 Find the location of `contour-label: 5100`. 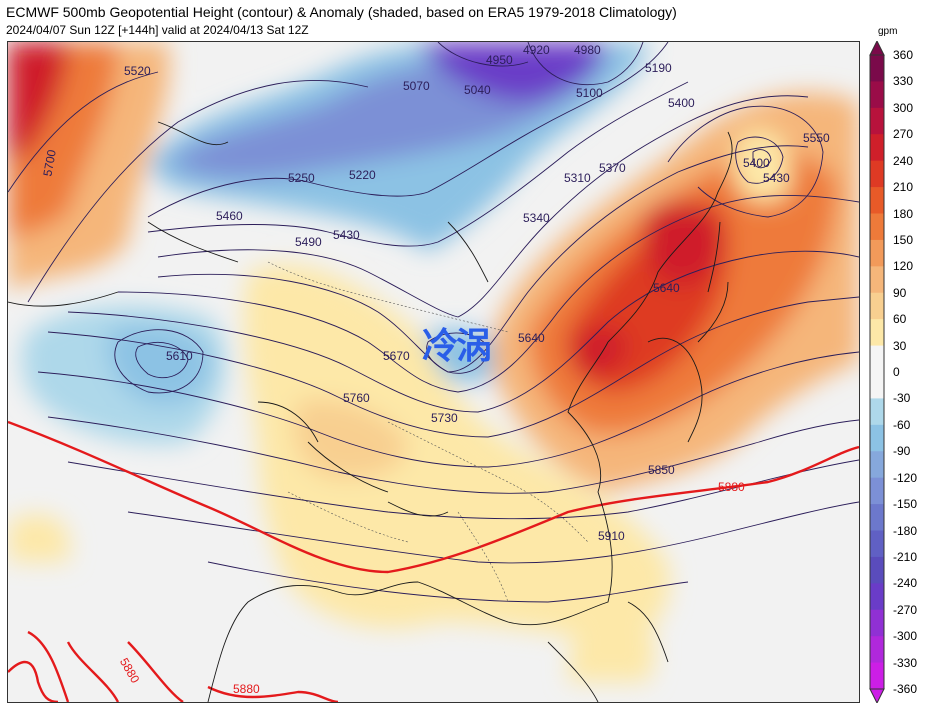

contour-label: 5100 is located at coordinates (589, 93).